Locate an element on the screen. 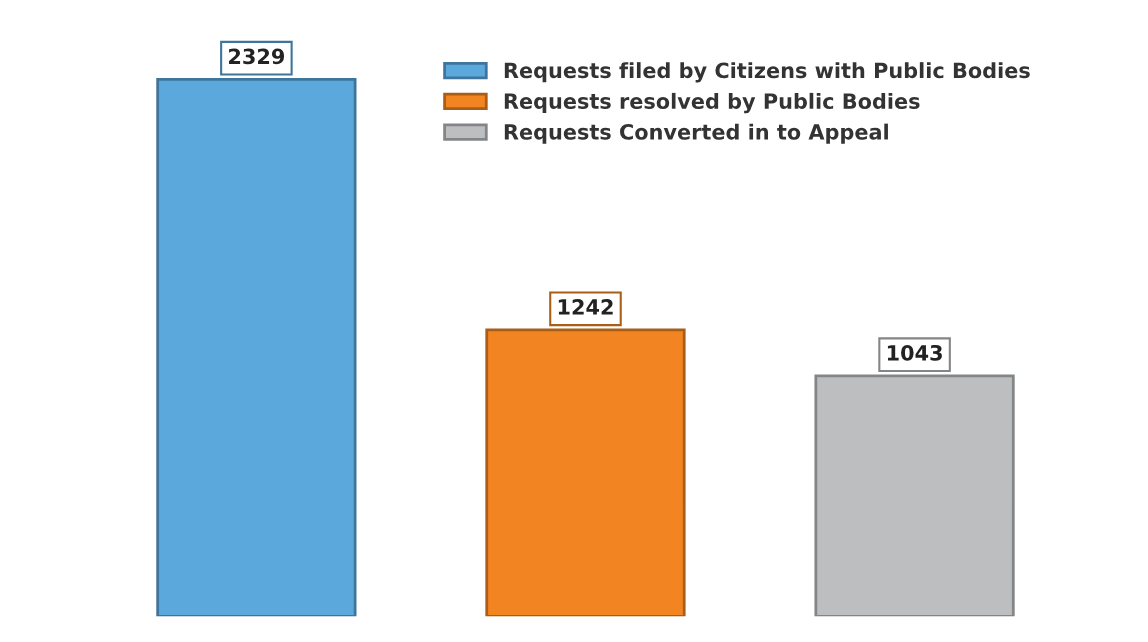 Image resolution: width=1148 pixels, height=642 pixels. legend-label: Requests filed by Citizens with Public Bodies is located at coordinates (767, 72).